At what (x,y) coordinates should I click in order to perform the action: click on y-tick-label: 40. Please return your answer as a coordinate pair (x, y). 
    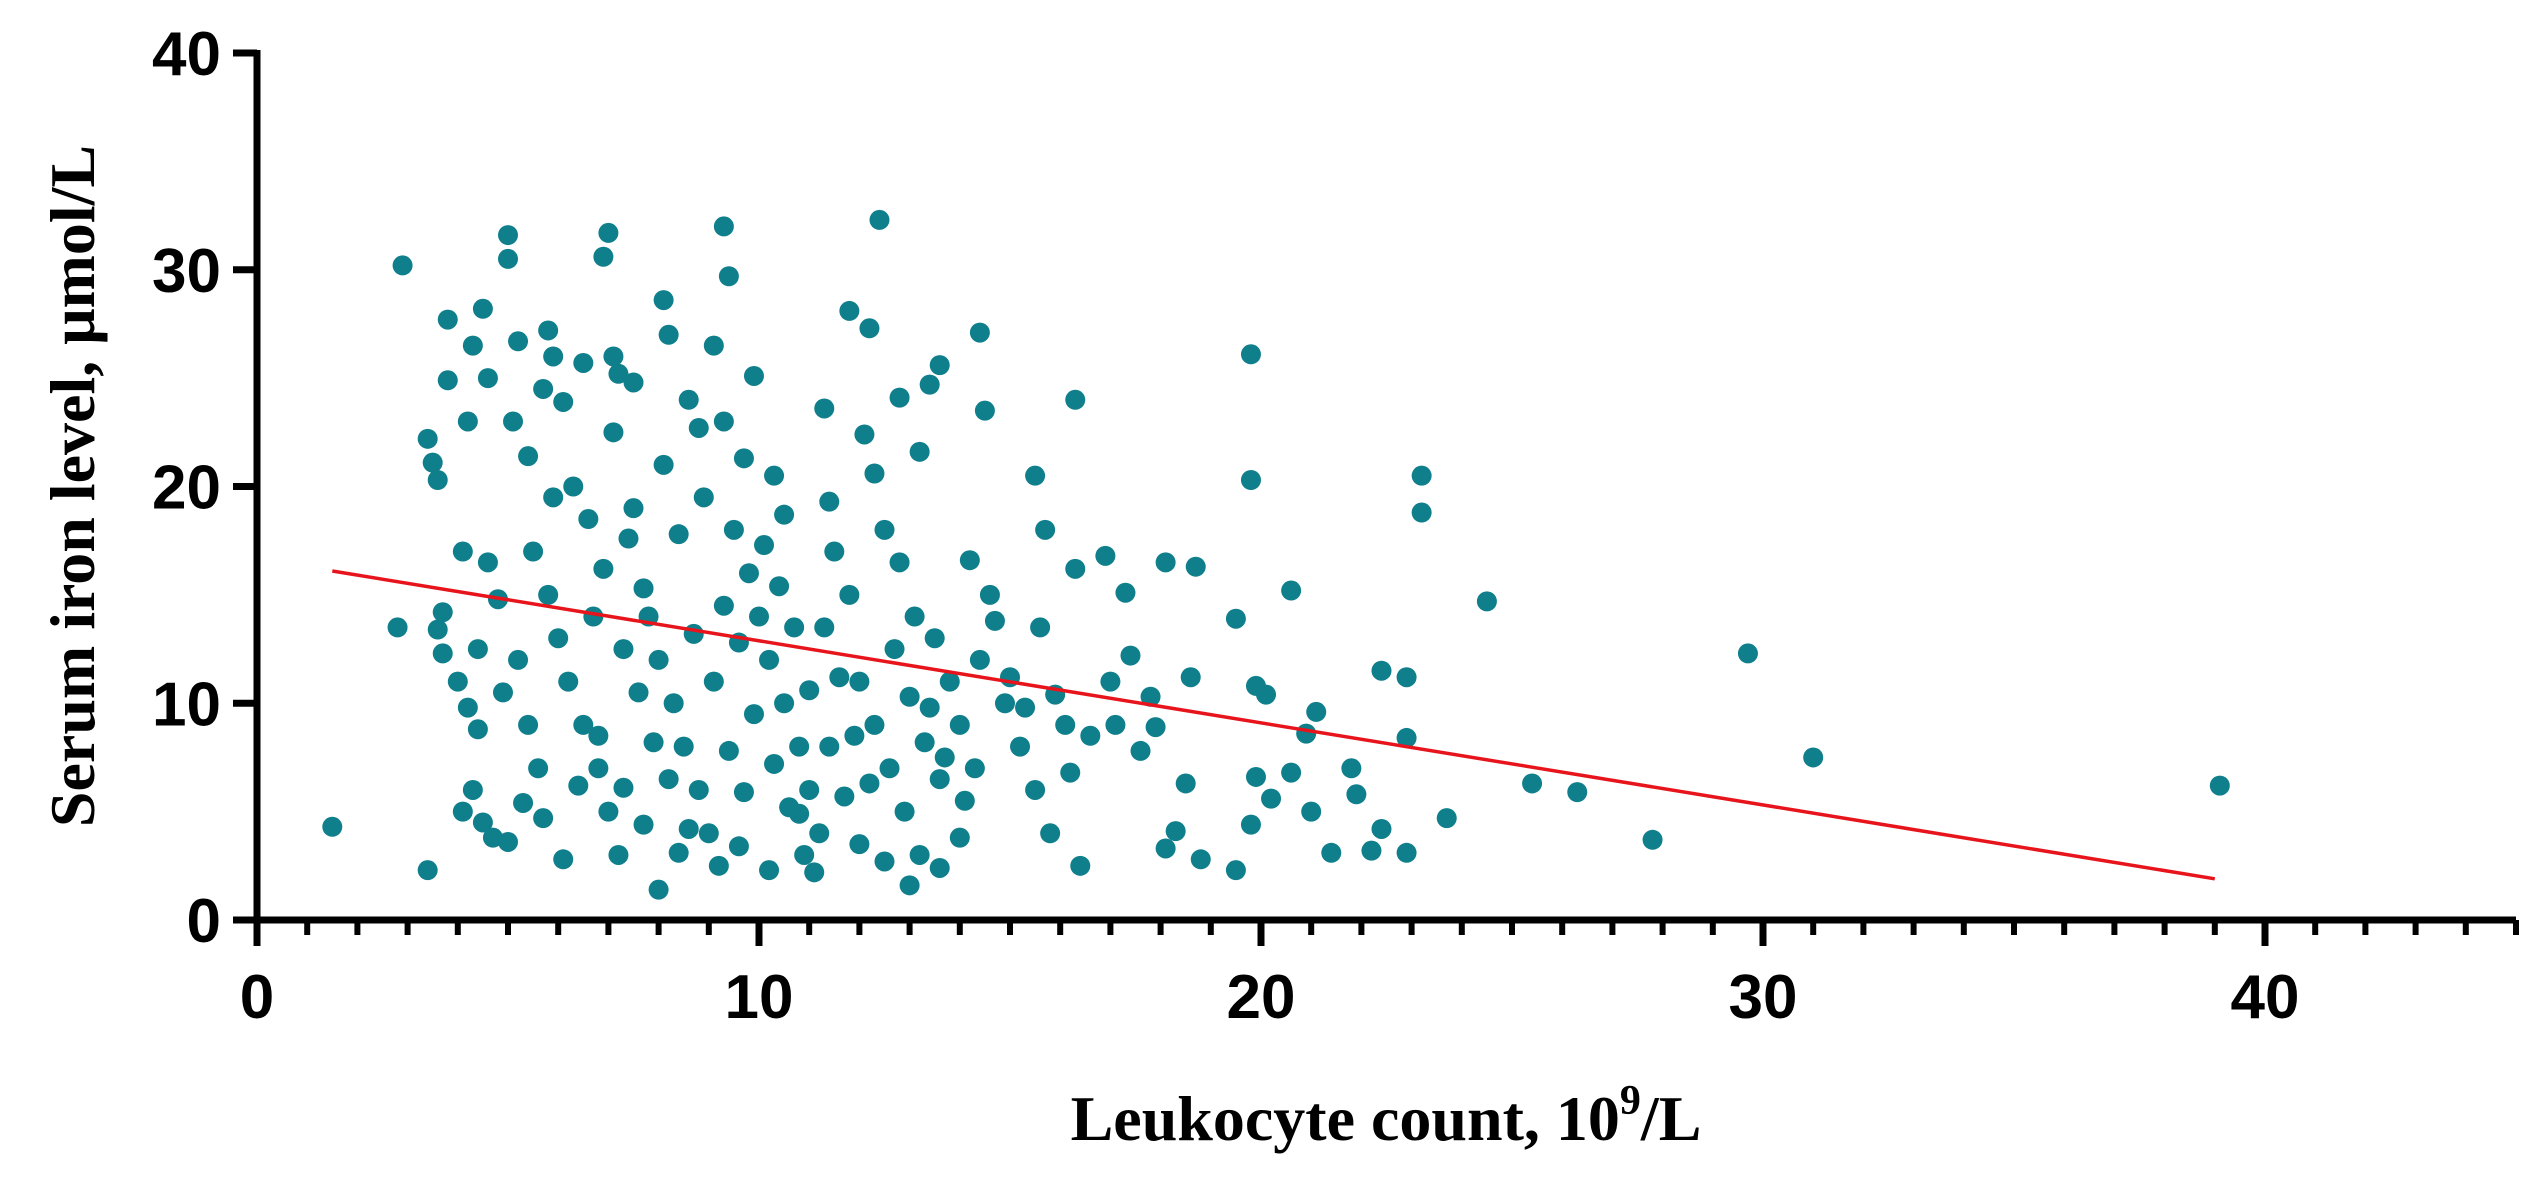
    Looking at the image, I should click on (186, 54).